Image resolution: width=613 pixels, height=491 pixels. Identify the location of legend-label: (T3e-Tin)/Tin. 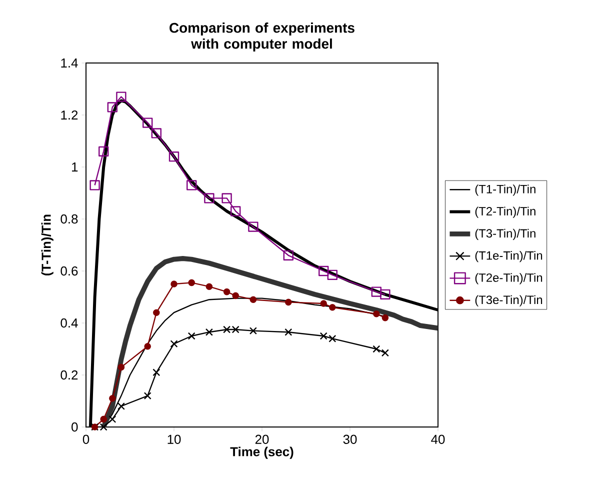
(508, 300).